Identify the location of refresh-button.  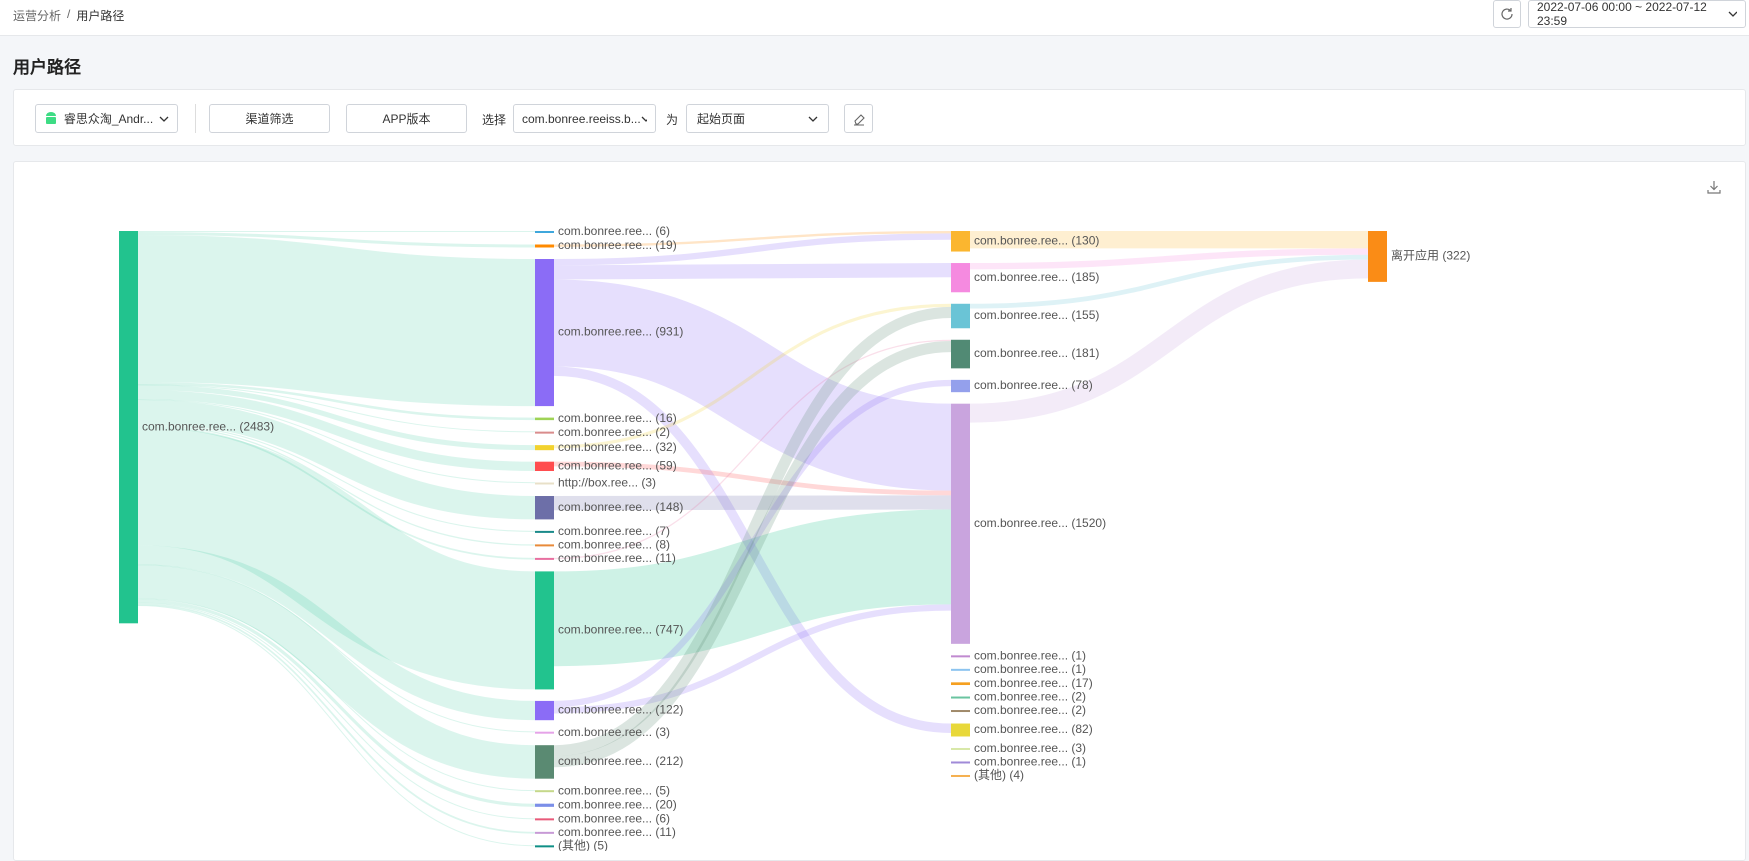
(1507, 14).